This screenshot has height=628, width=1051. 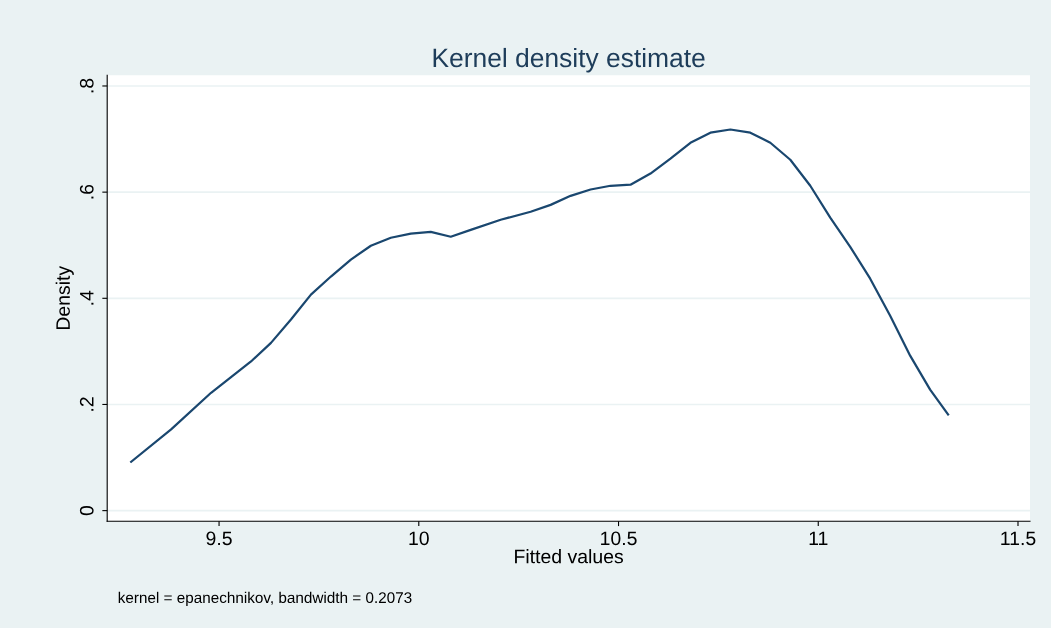 I want to click on x-tick-label: 10.5, so click(x=619, y=538).